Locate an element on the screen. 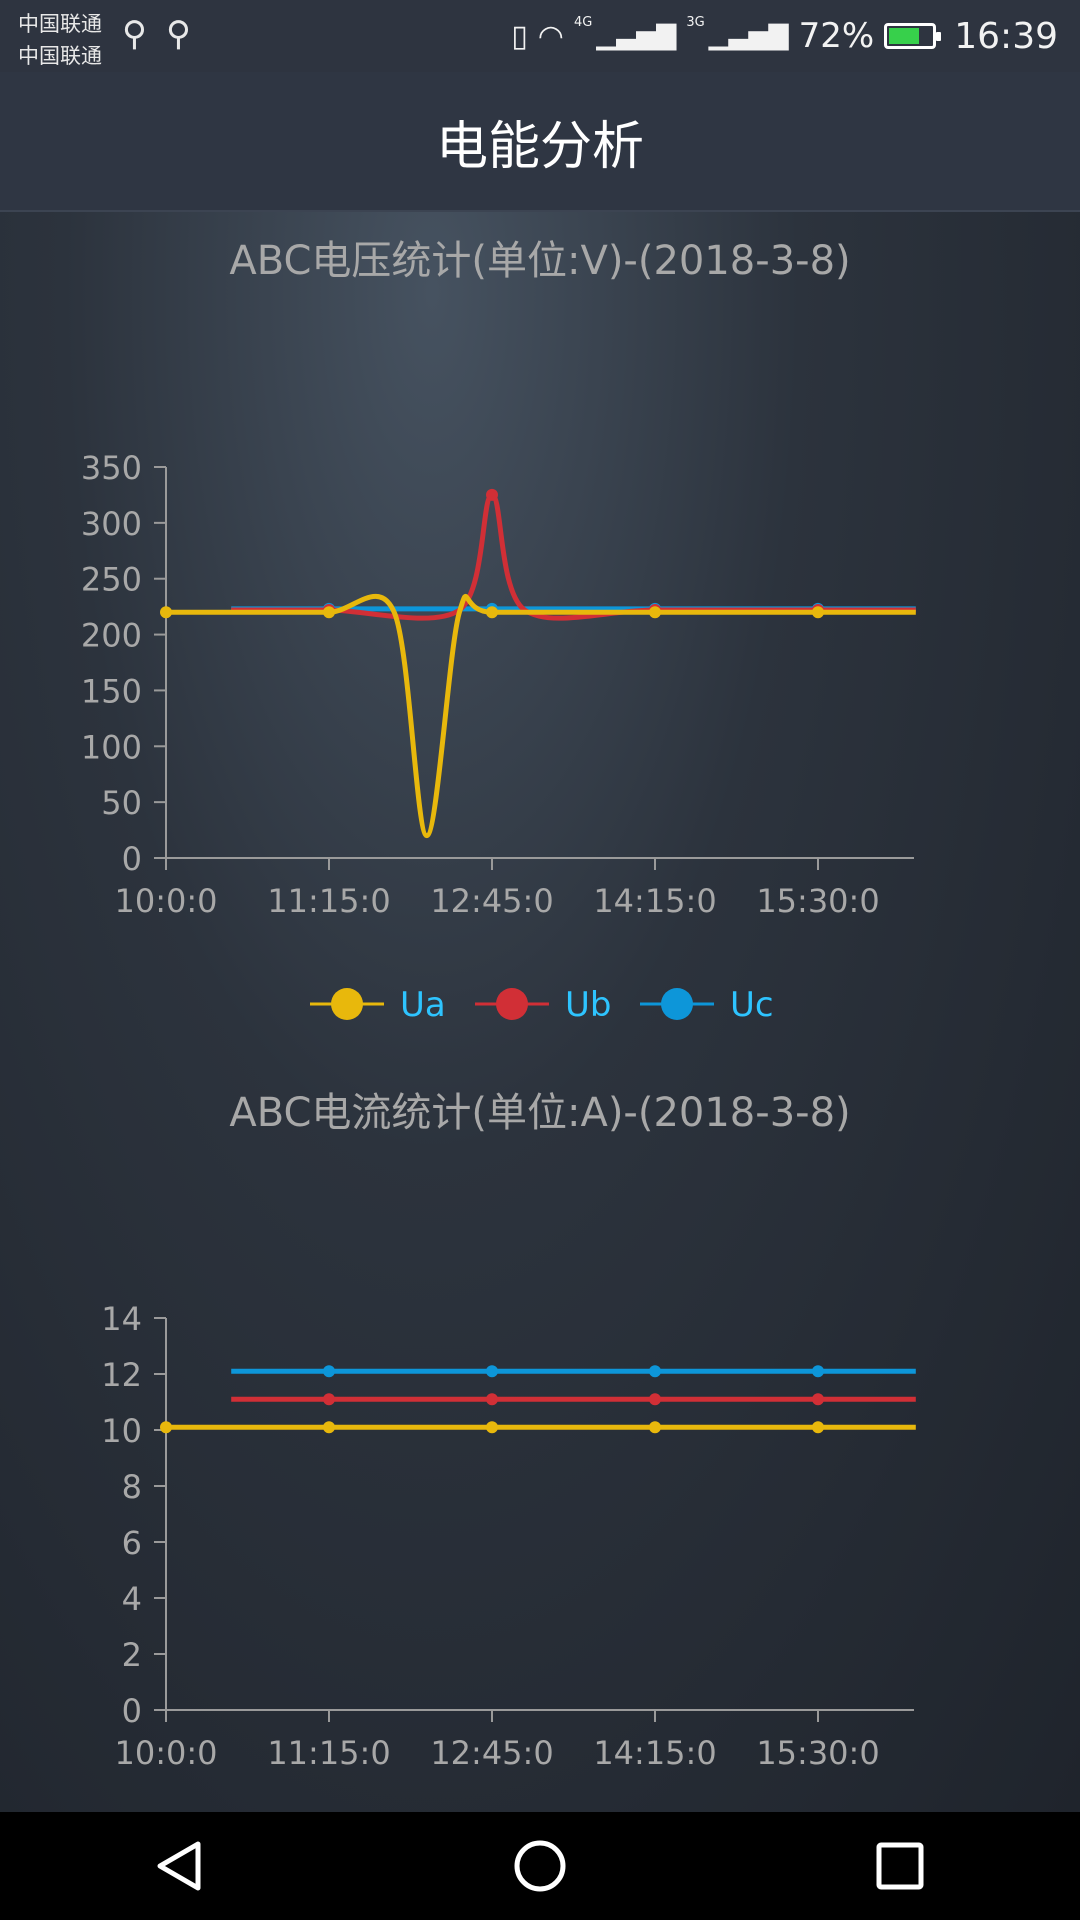  y-tick-label: 8 is located at coordinates (132, 1487).